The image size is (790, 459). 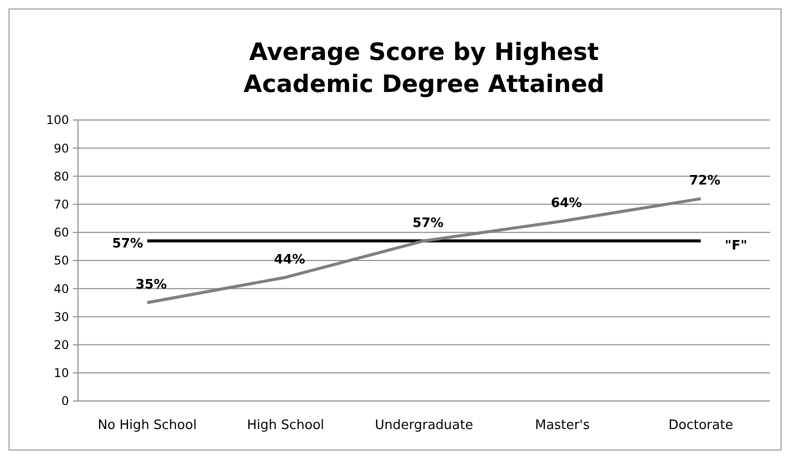 What do you see at coordinates (736, 246) in the screenshot?
I see `ref-line-label: "F"` at bounding box center [736, 246].